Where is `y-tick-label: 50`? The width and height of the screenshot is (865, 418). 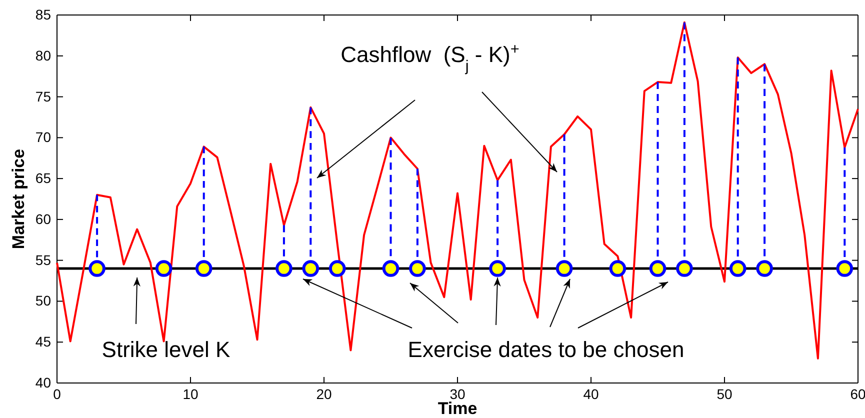 y-tick-label: 50 is located at coordinates (43, 300).